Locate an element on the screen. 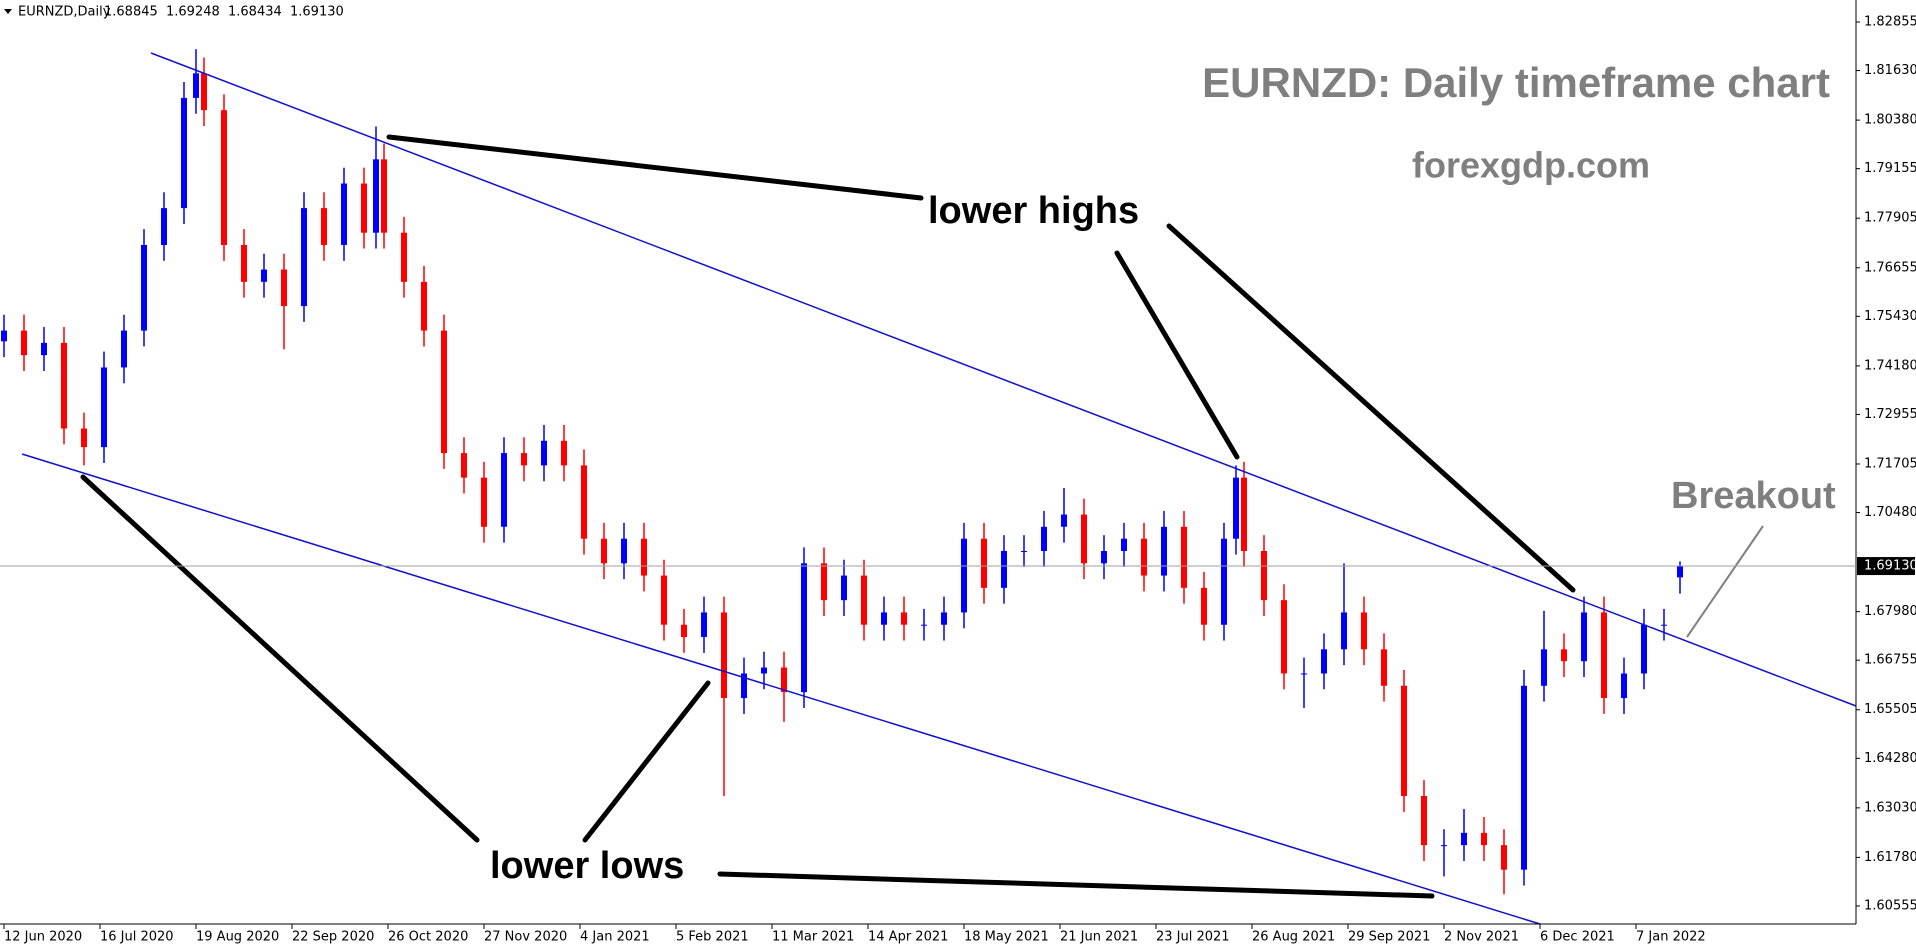 Image resolution: width=1916 pixels, height=946 pixels. x-tick-label: 23 Jul 2021 is located at coordinates (1193, 937).